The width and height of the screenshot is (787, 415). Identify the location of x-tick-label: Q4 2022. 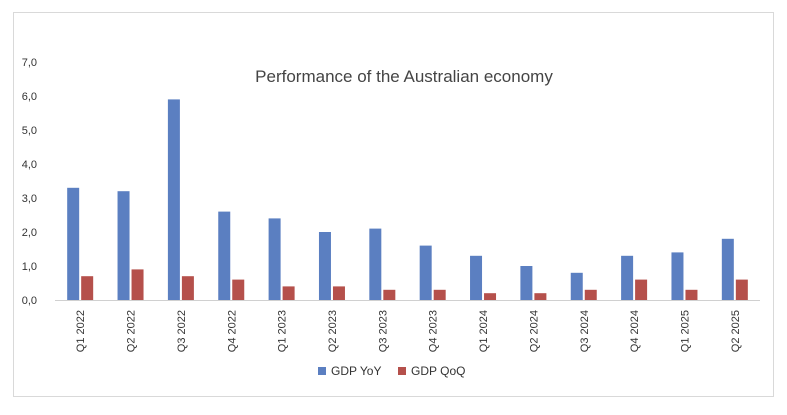
(232, 331).